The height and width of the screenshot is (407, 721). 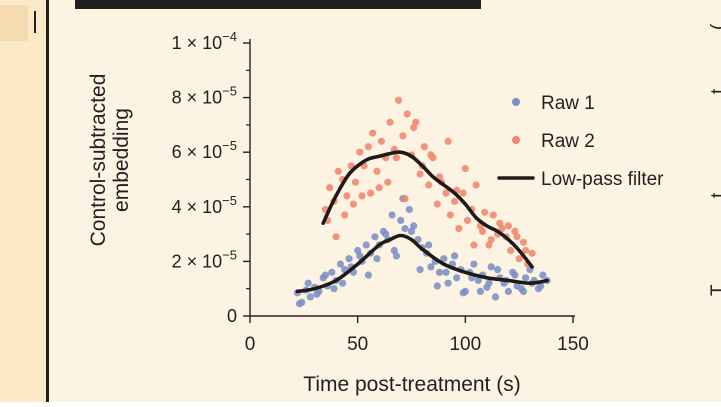 I want to click on legend-filter-label: Low-pass filter, so click(x=602, y=179).